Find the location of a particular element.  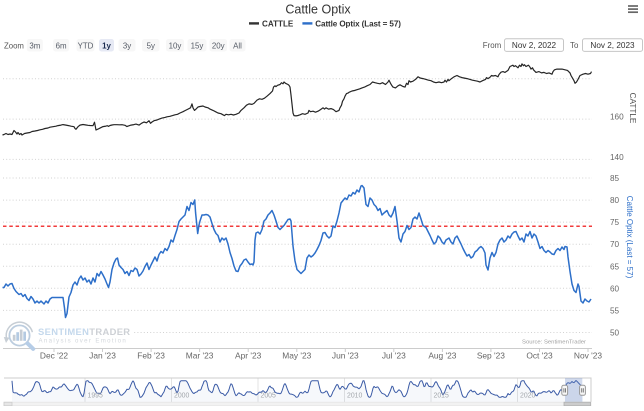

svg-text: Cattle Optix is located at coordinates (318, 10).